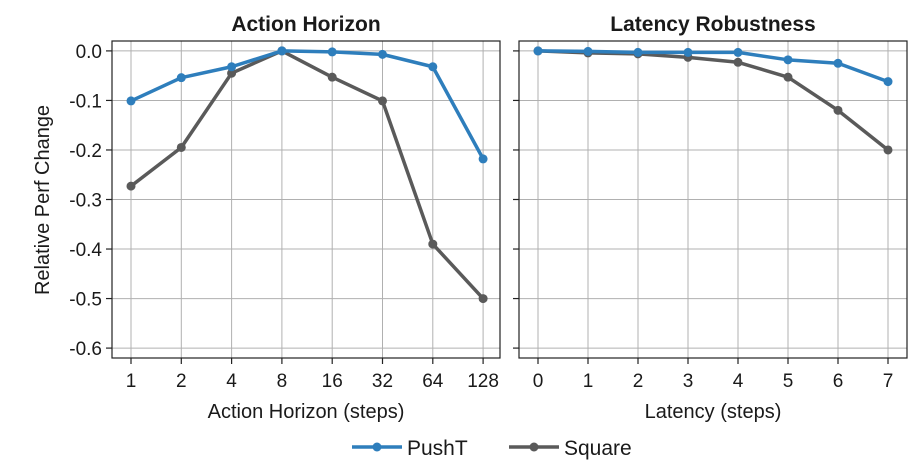 The image size is (914, 471). What do you see at coordinates (85, 250) in the screenshot?
I see `y-tick-label: -0.4` at bounding box center [85, 250].